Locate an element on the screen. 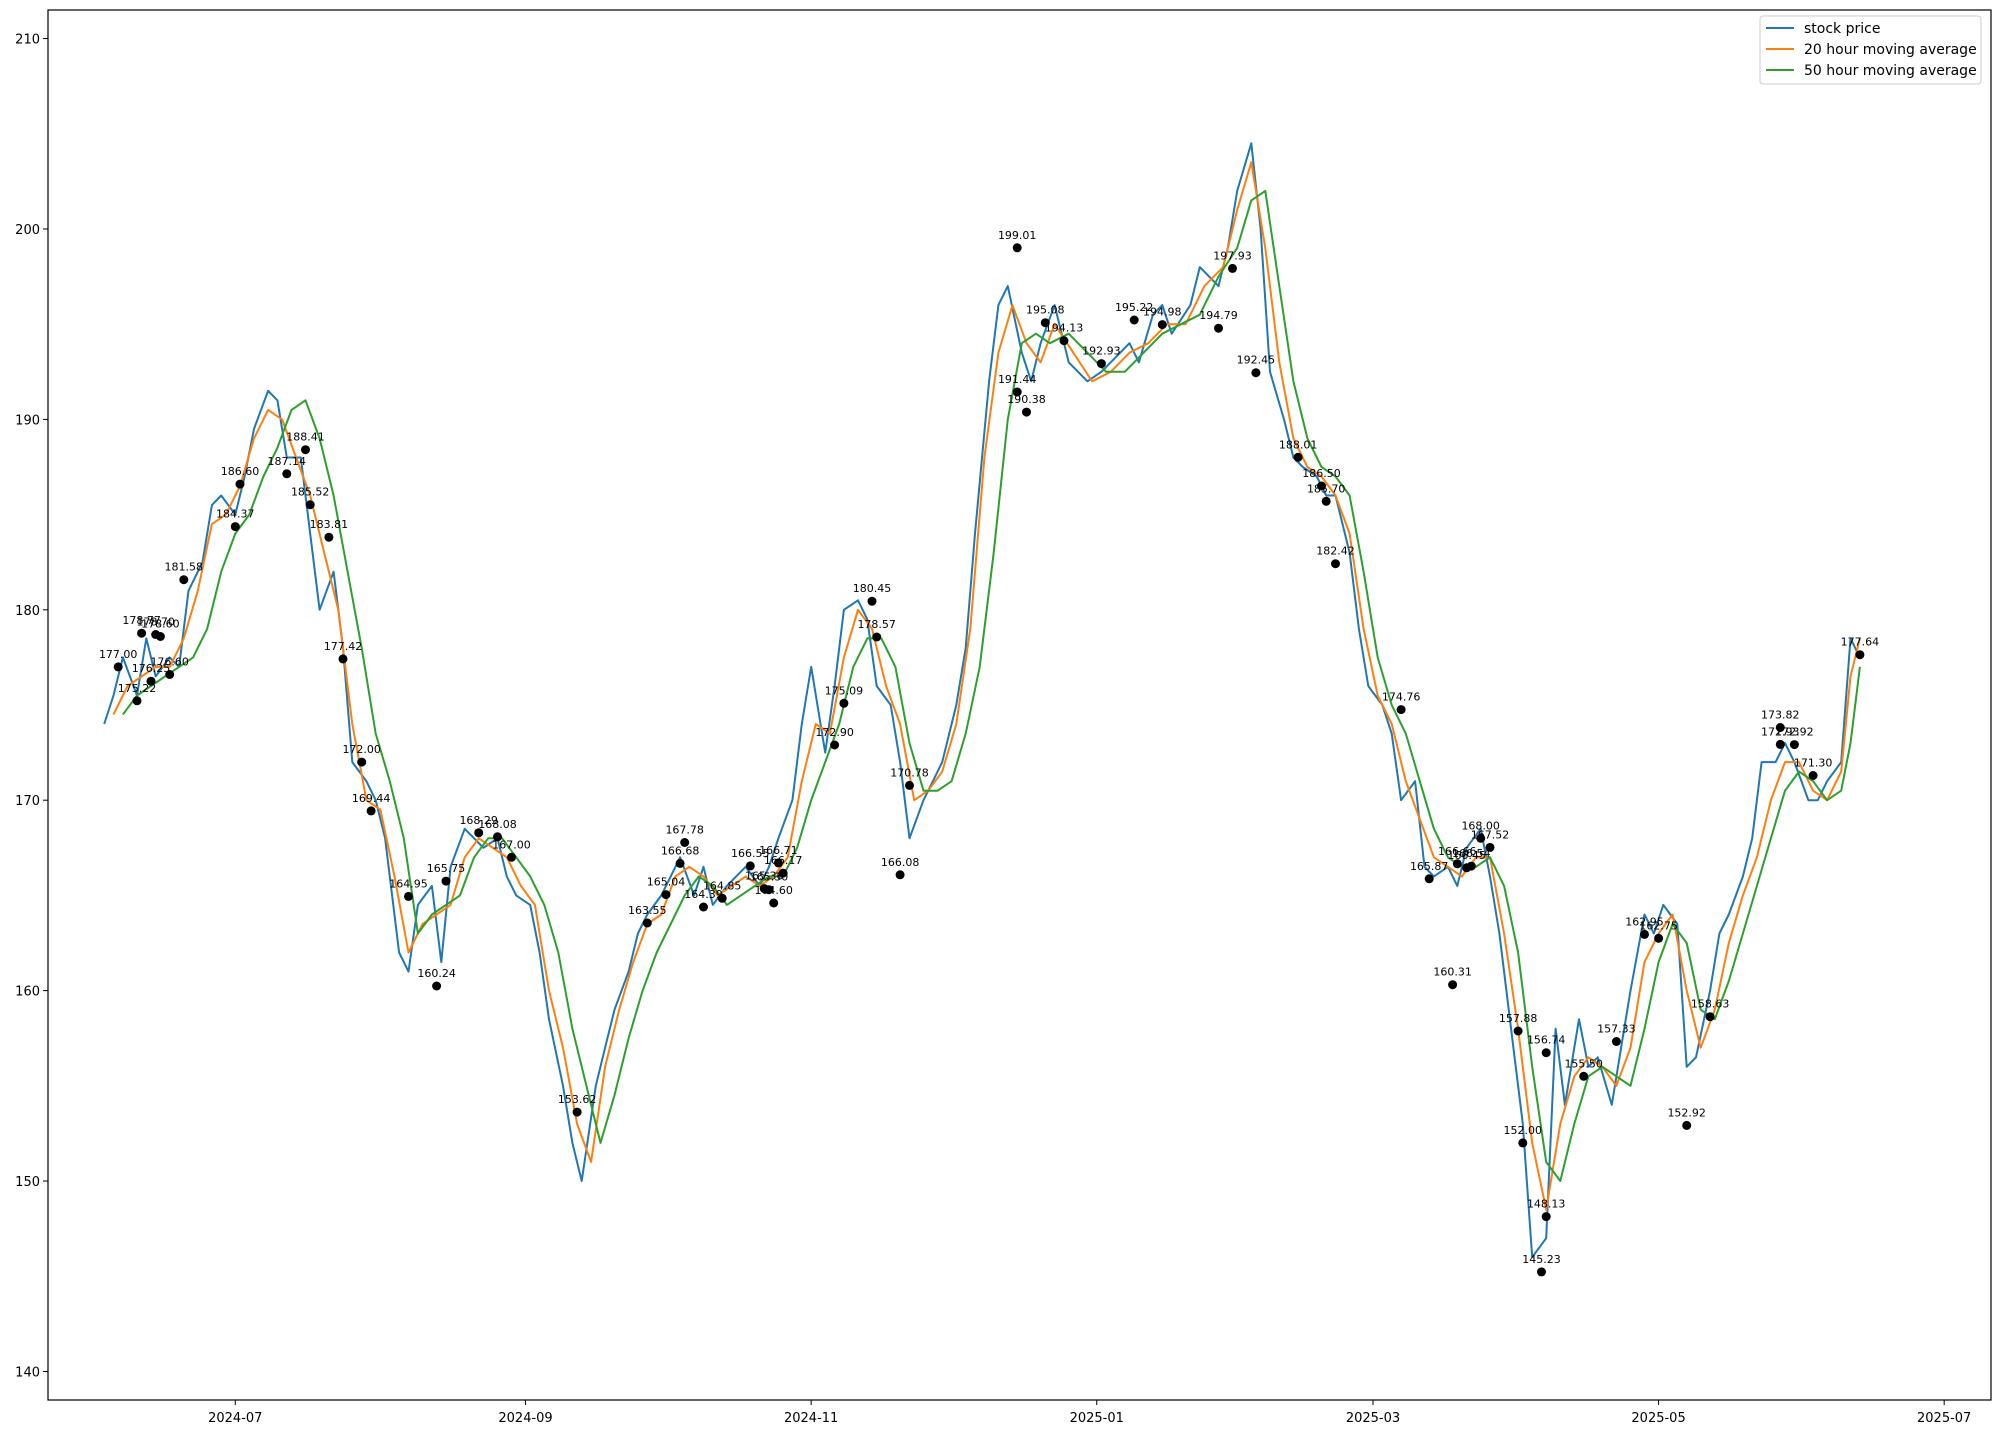 The height and width of the screenshot is (1429, 2014). marker-label: 166.71 is located at coordinates (778, 850).